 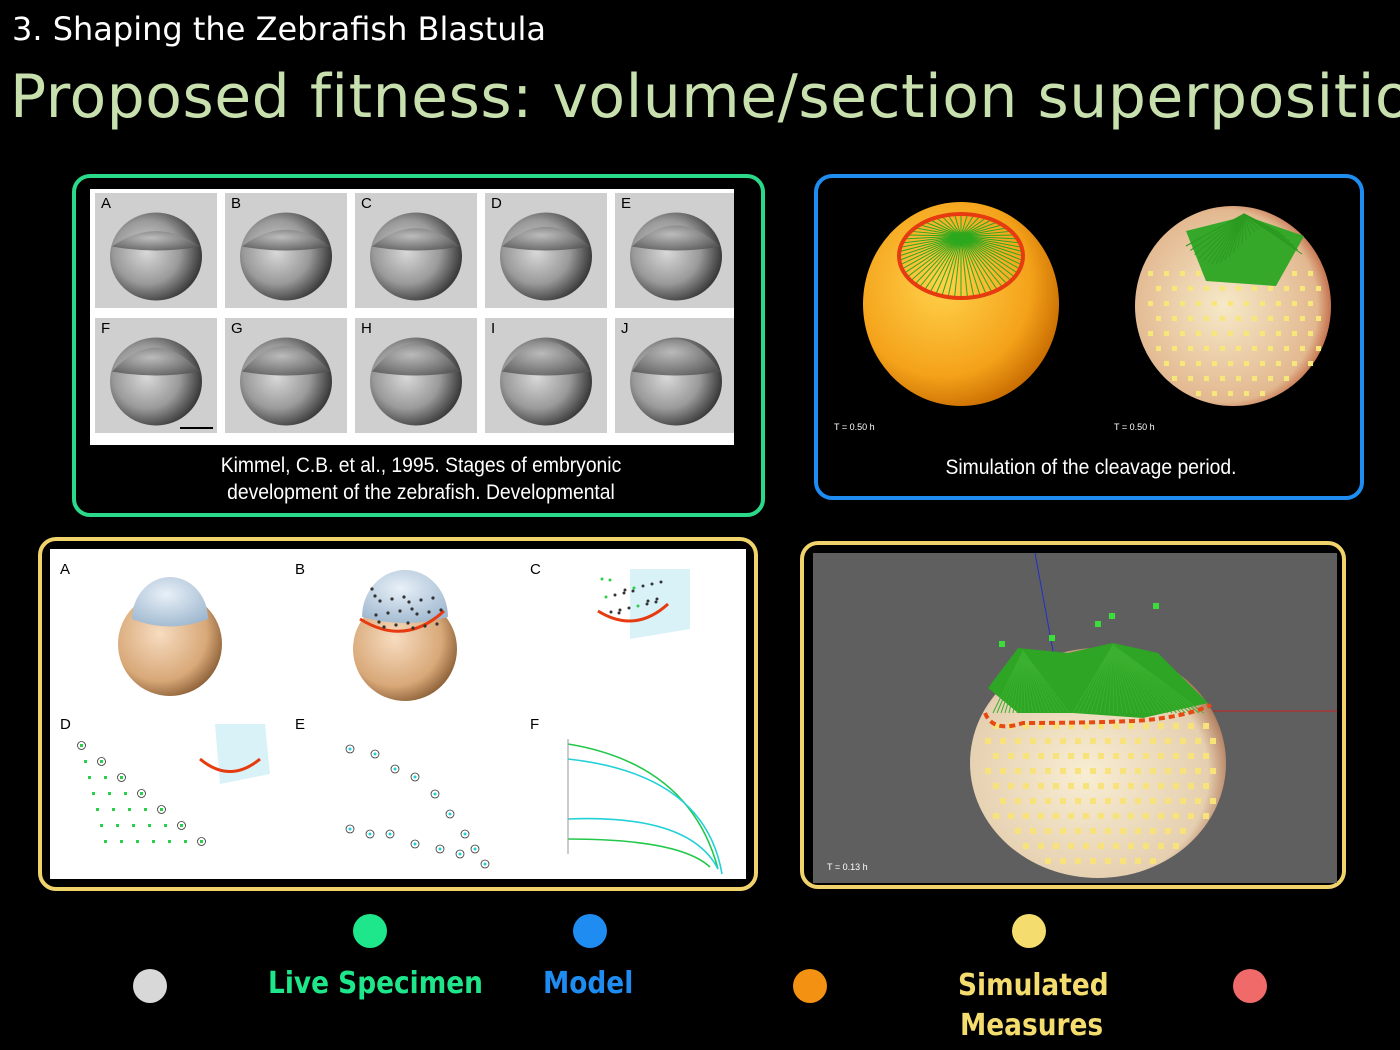 What do you see at coordinates (170, 636) in the screenshot?
I see `yolk-cap-sphere-a` at bounding box center [170, 636].